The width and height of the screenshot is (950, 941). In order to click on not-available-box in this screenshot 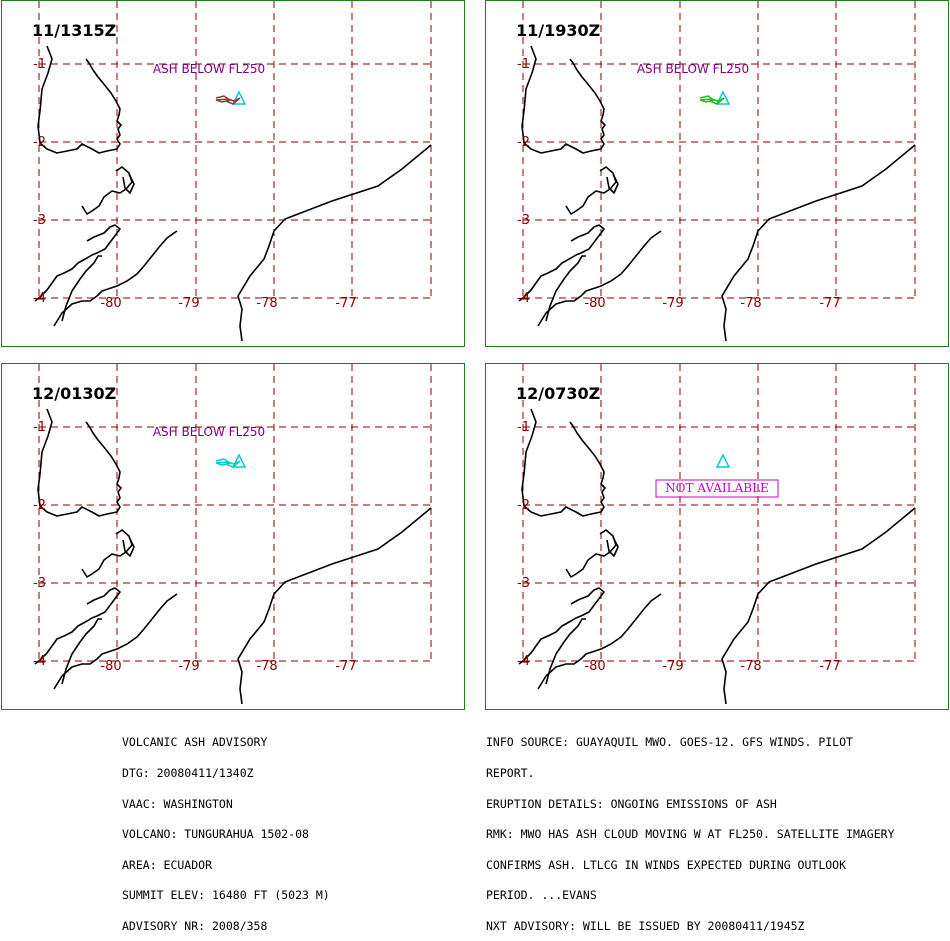, I will do `click(717, 488)`.